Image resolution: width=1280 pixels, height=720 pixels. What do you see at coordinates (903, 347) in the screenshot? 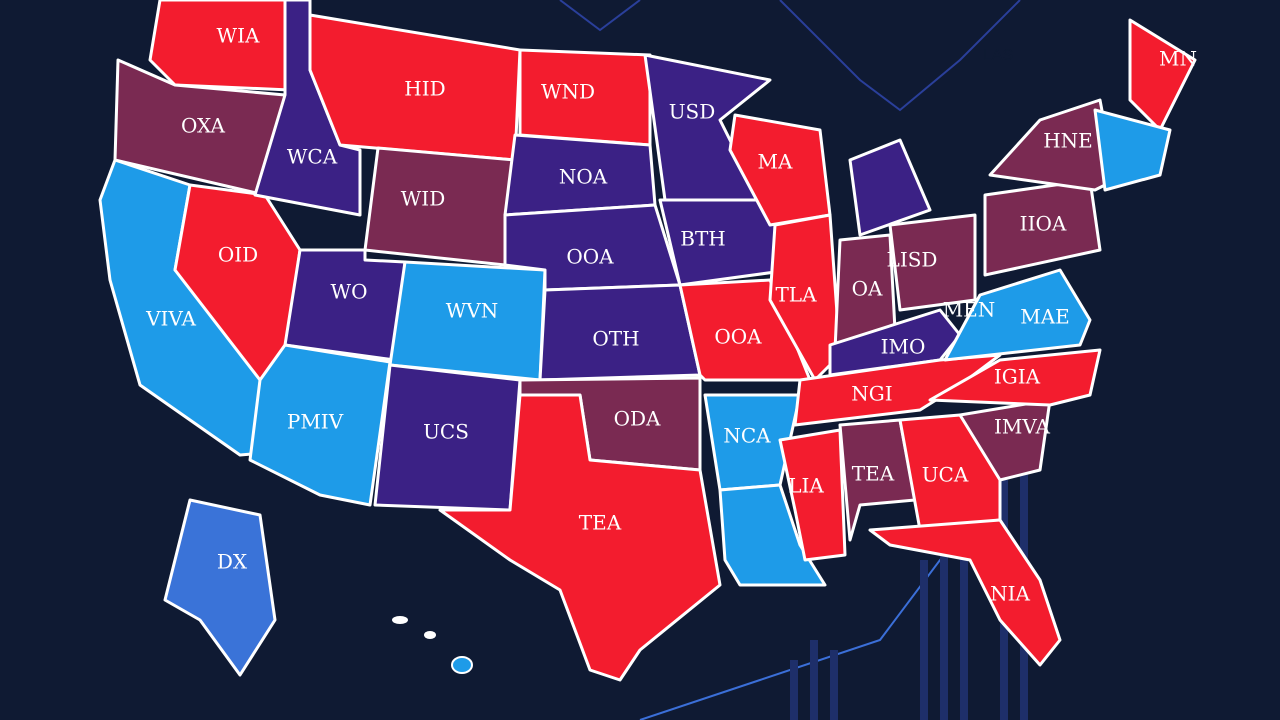
I see `state-label: IMO` at bounding box center [903, 347].